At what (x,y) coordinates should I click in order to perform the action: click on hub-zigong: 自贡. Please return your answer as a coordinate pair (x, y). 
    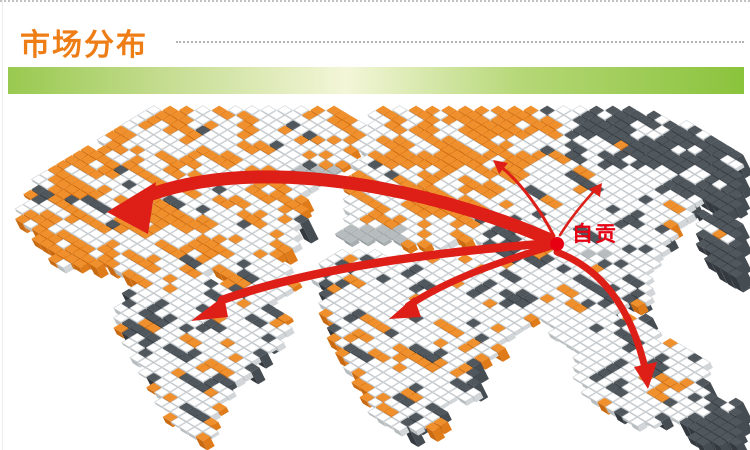
    Looking at the image, I should click on (584, 236).